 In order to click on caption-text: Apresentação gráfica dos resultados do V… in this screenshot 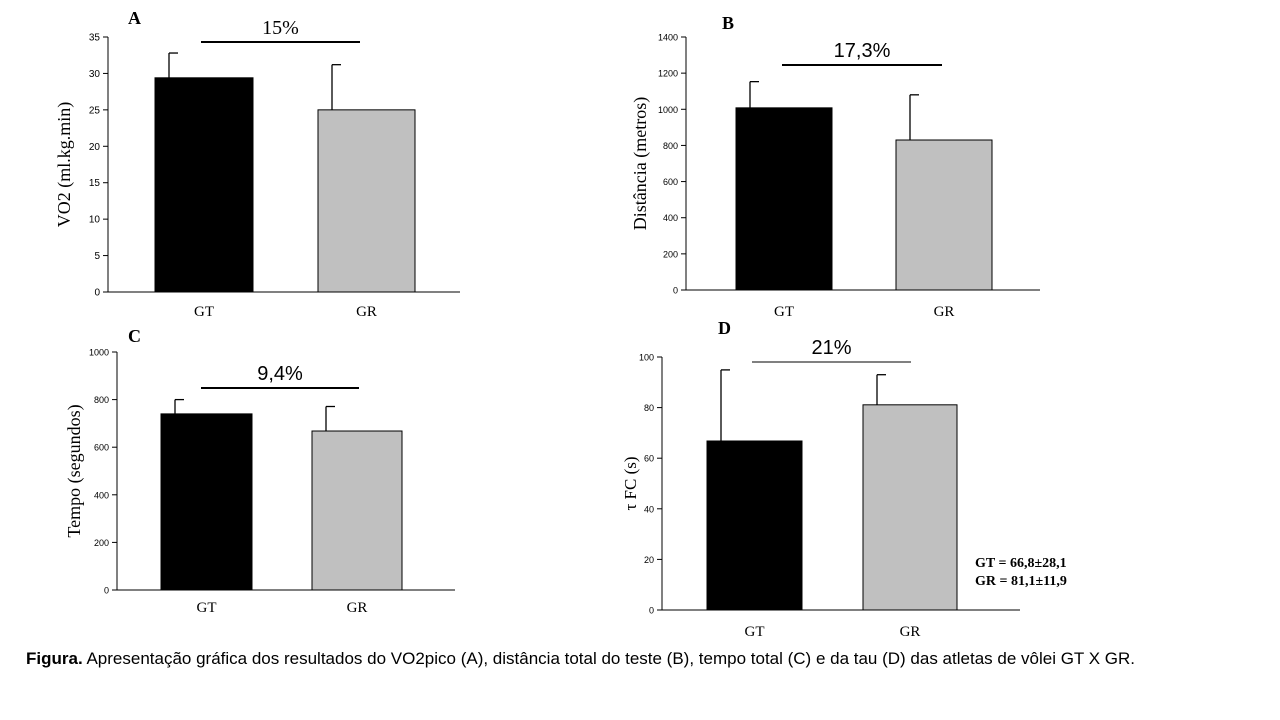, I will do `click(610, 658)`.